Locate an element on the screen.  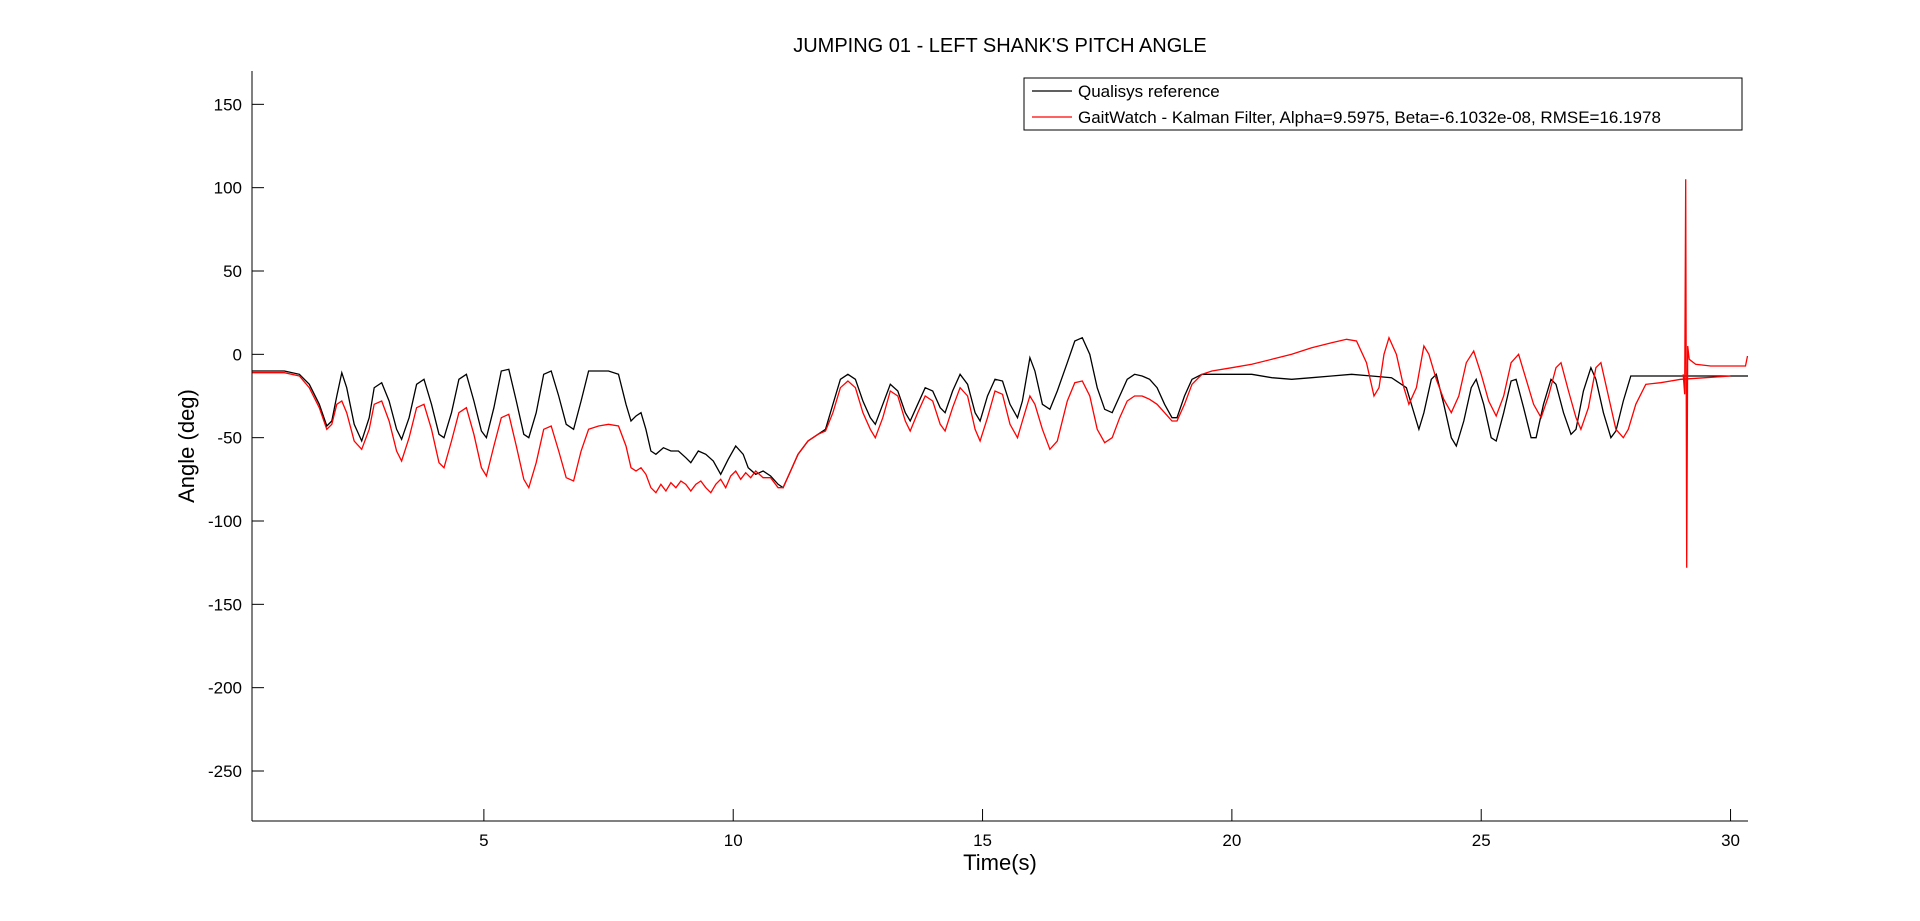
y-tick-label: -250 is located at coordinates (225, 771).